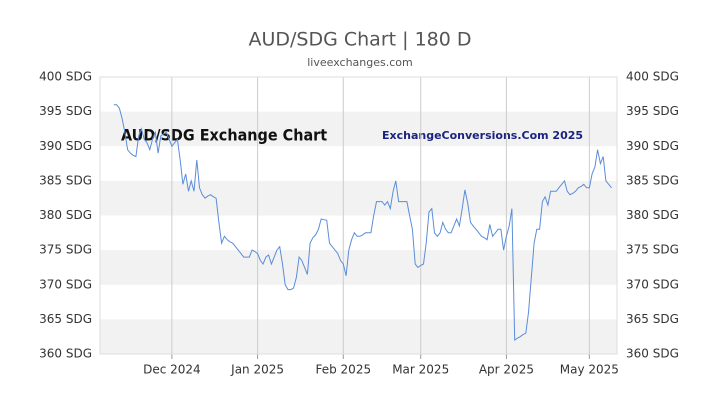 This screenshot has height=405, width=720. What do you see at coordinates (589, 370) in the screenshot?
I see `x-tick-label: May 2025` at bounding box center [589, 370].